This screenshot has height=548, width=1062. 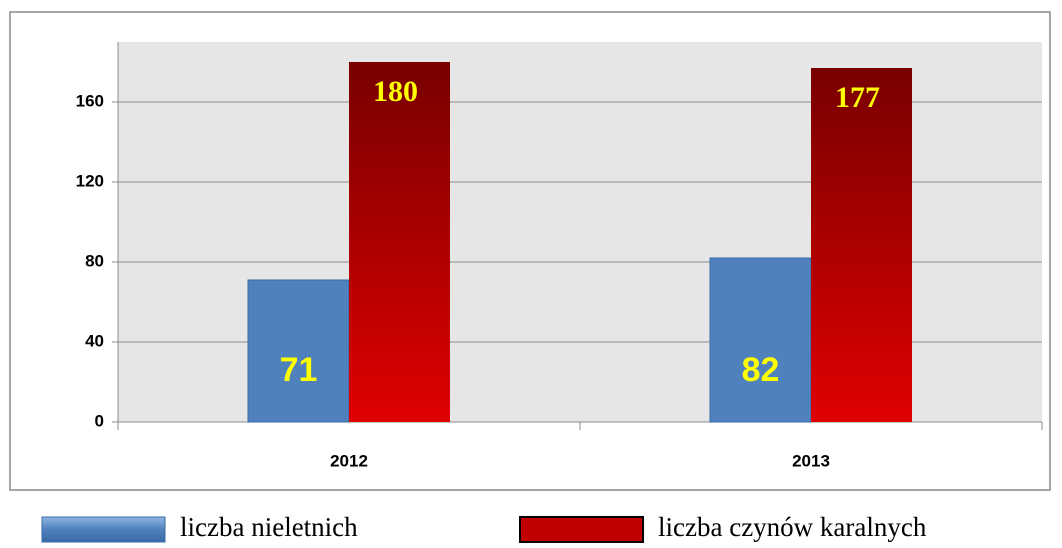 What do you see at coordinates (99, 420) in the screenshot?
I see `y-tick-label: 0` at bounding box center [99, 420].